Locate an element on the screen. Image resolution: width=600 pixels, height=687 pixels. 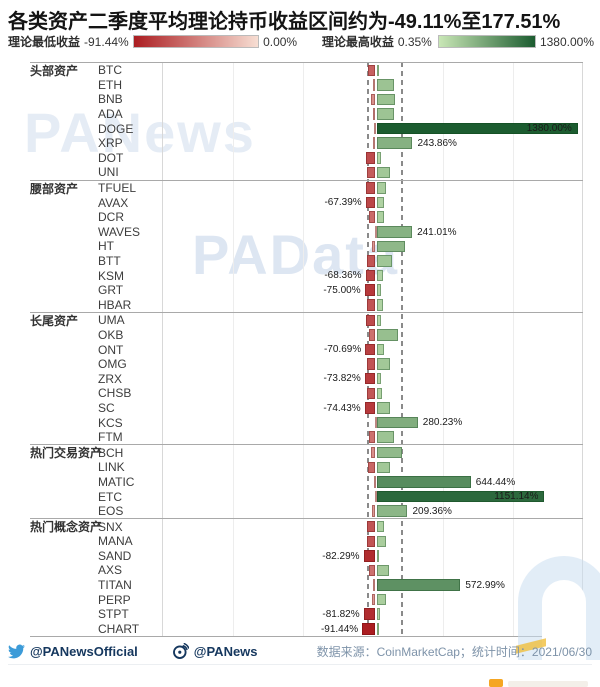
min-return-bar-PERP is located at coordinates (373, 599).